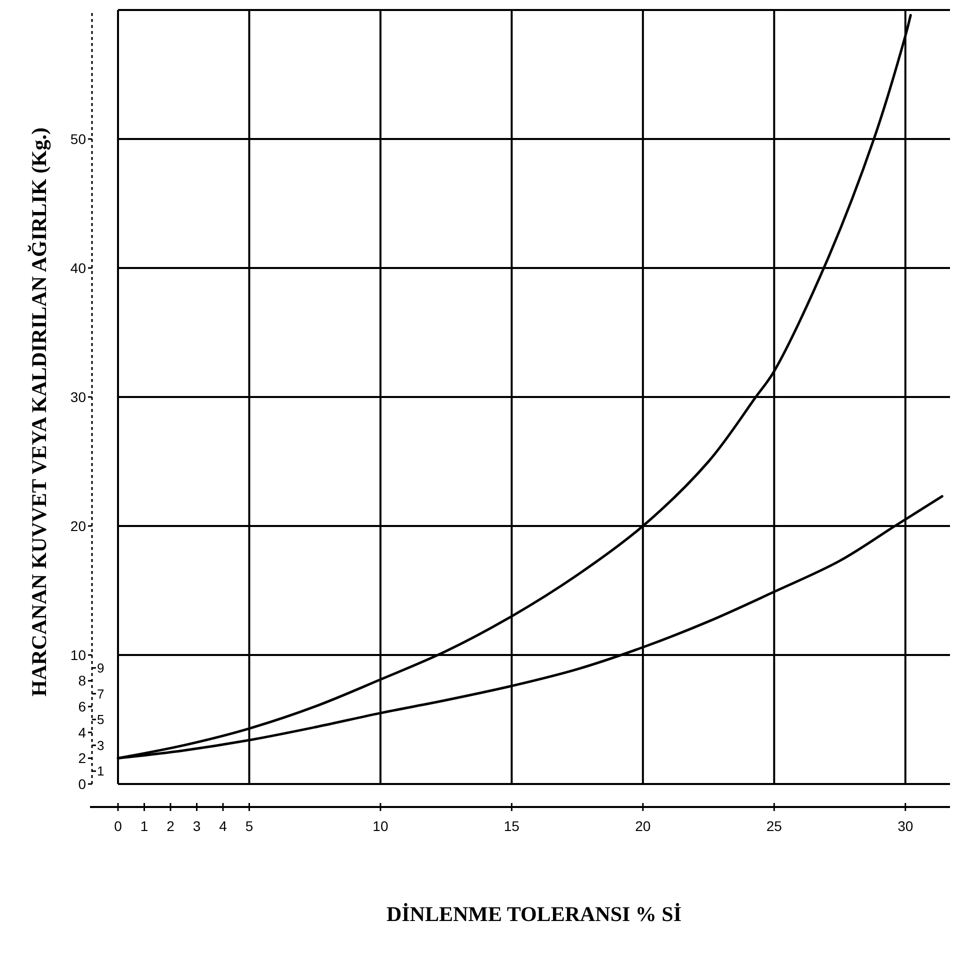 Image resolution: width=954 pixels, height=964 pixels. What do you see at coordinates (534, 914) in the screenshot?
I see `x-axis-title: DİNLENME TOLERANSI % Sİ` at bounding box center [534, 914].